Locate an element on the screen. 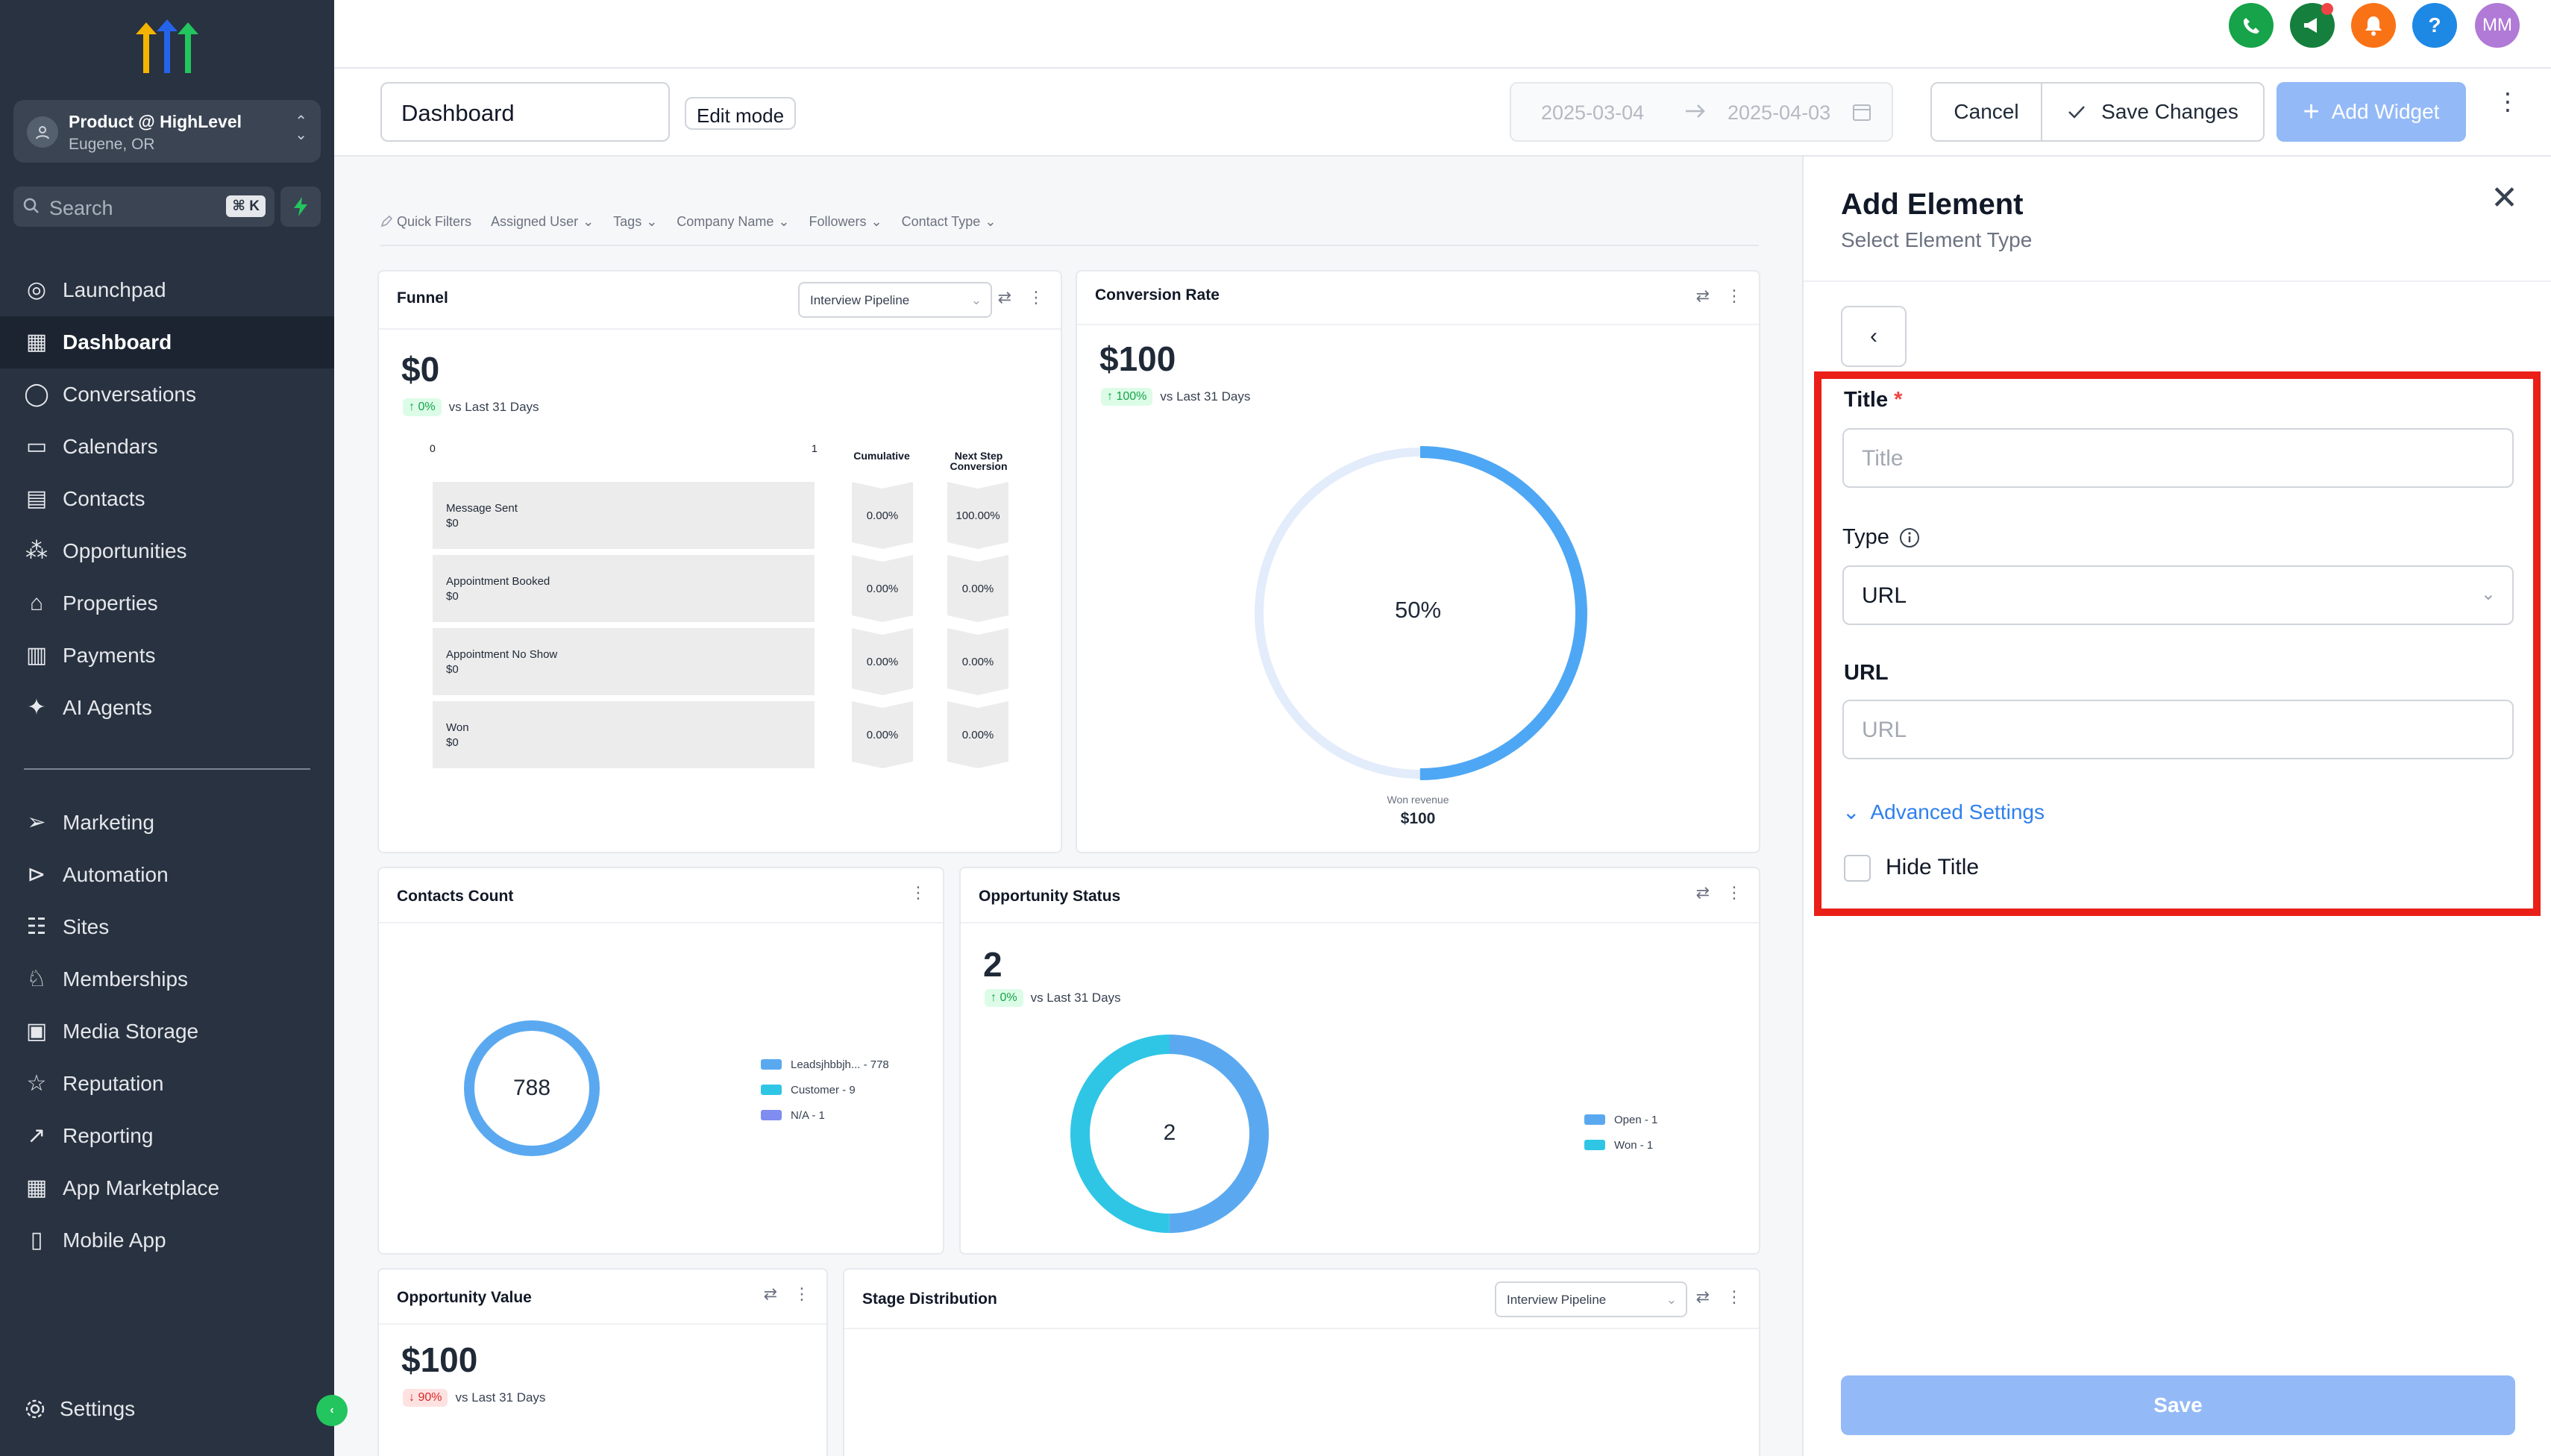 This screenshot has height=1456, width=2551. filter-tags: Tags ⌄ is located at coordinates (635, 221).